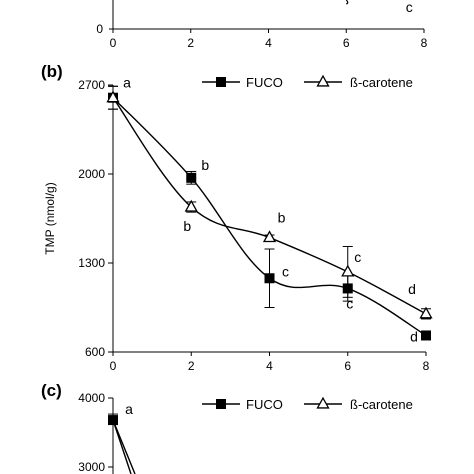  I want to click on panel-a-y-tick-0: 0, so click(99, 29).